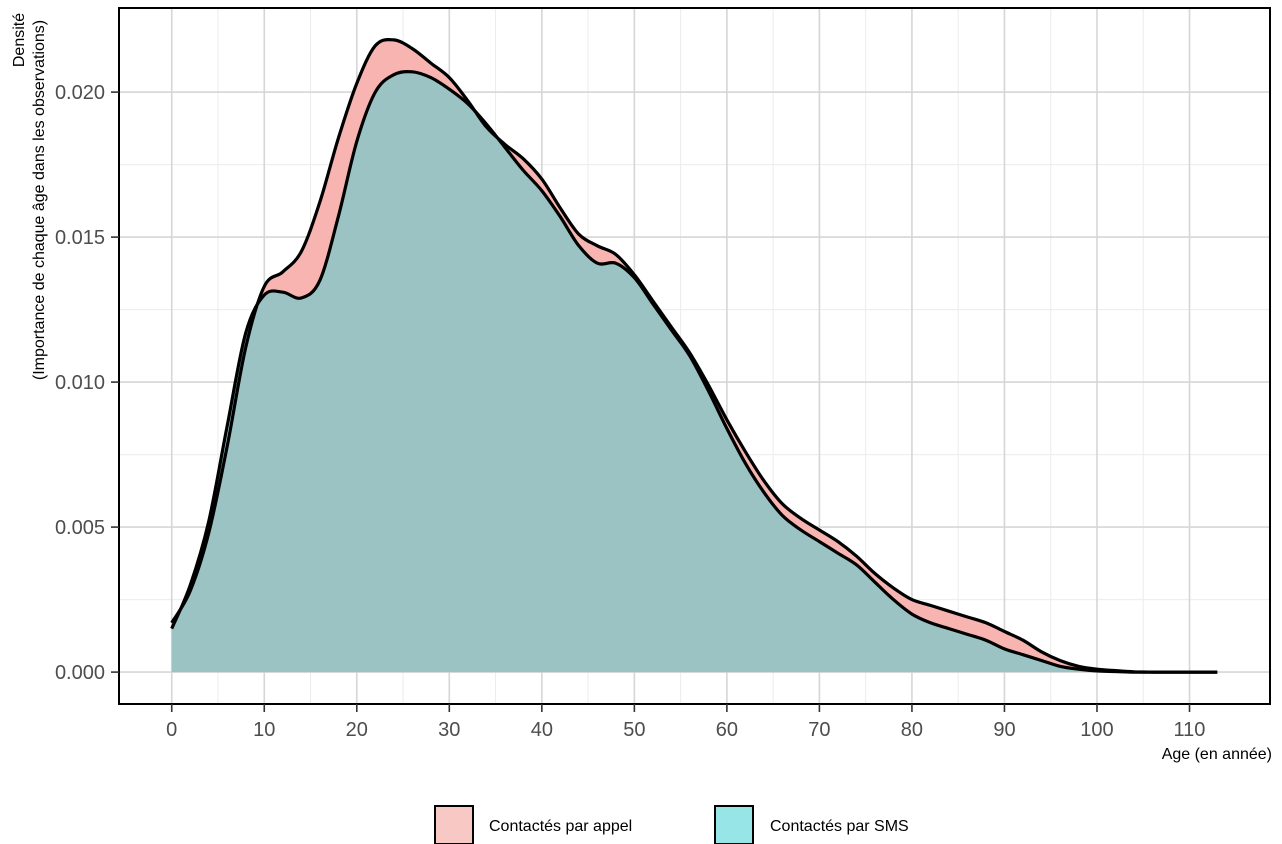  What do you see at coordinates (264, 730) in the screenshot?
I see `x-tick-label: 10` at bounding box center [264, 730].